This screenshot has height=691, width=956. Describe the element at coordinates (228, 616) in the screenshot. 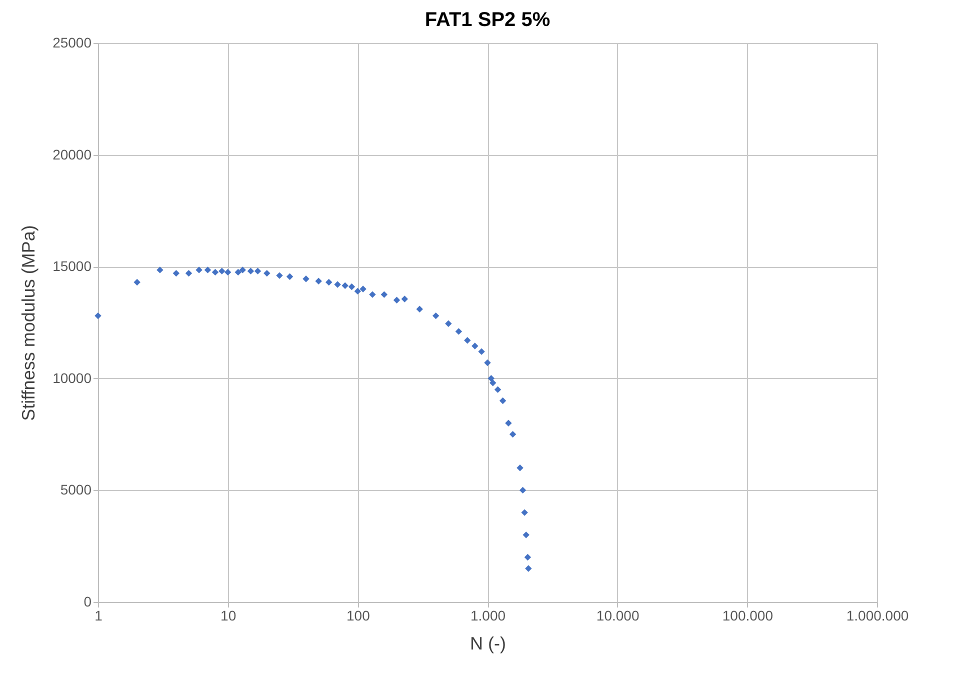

I see `x-tick-label: 10` at that location.